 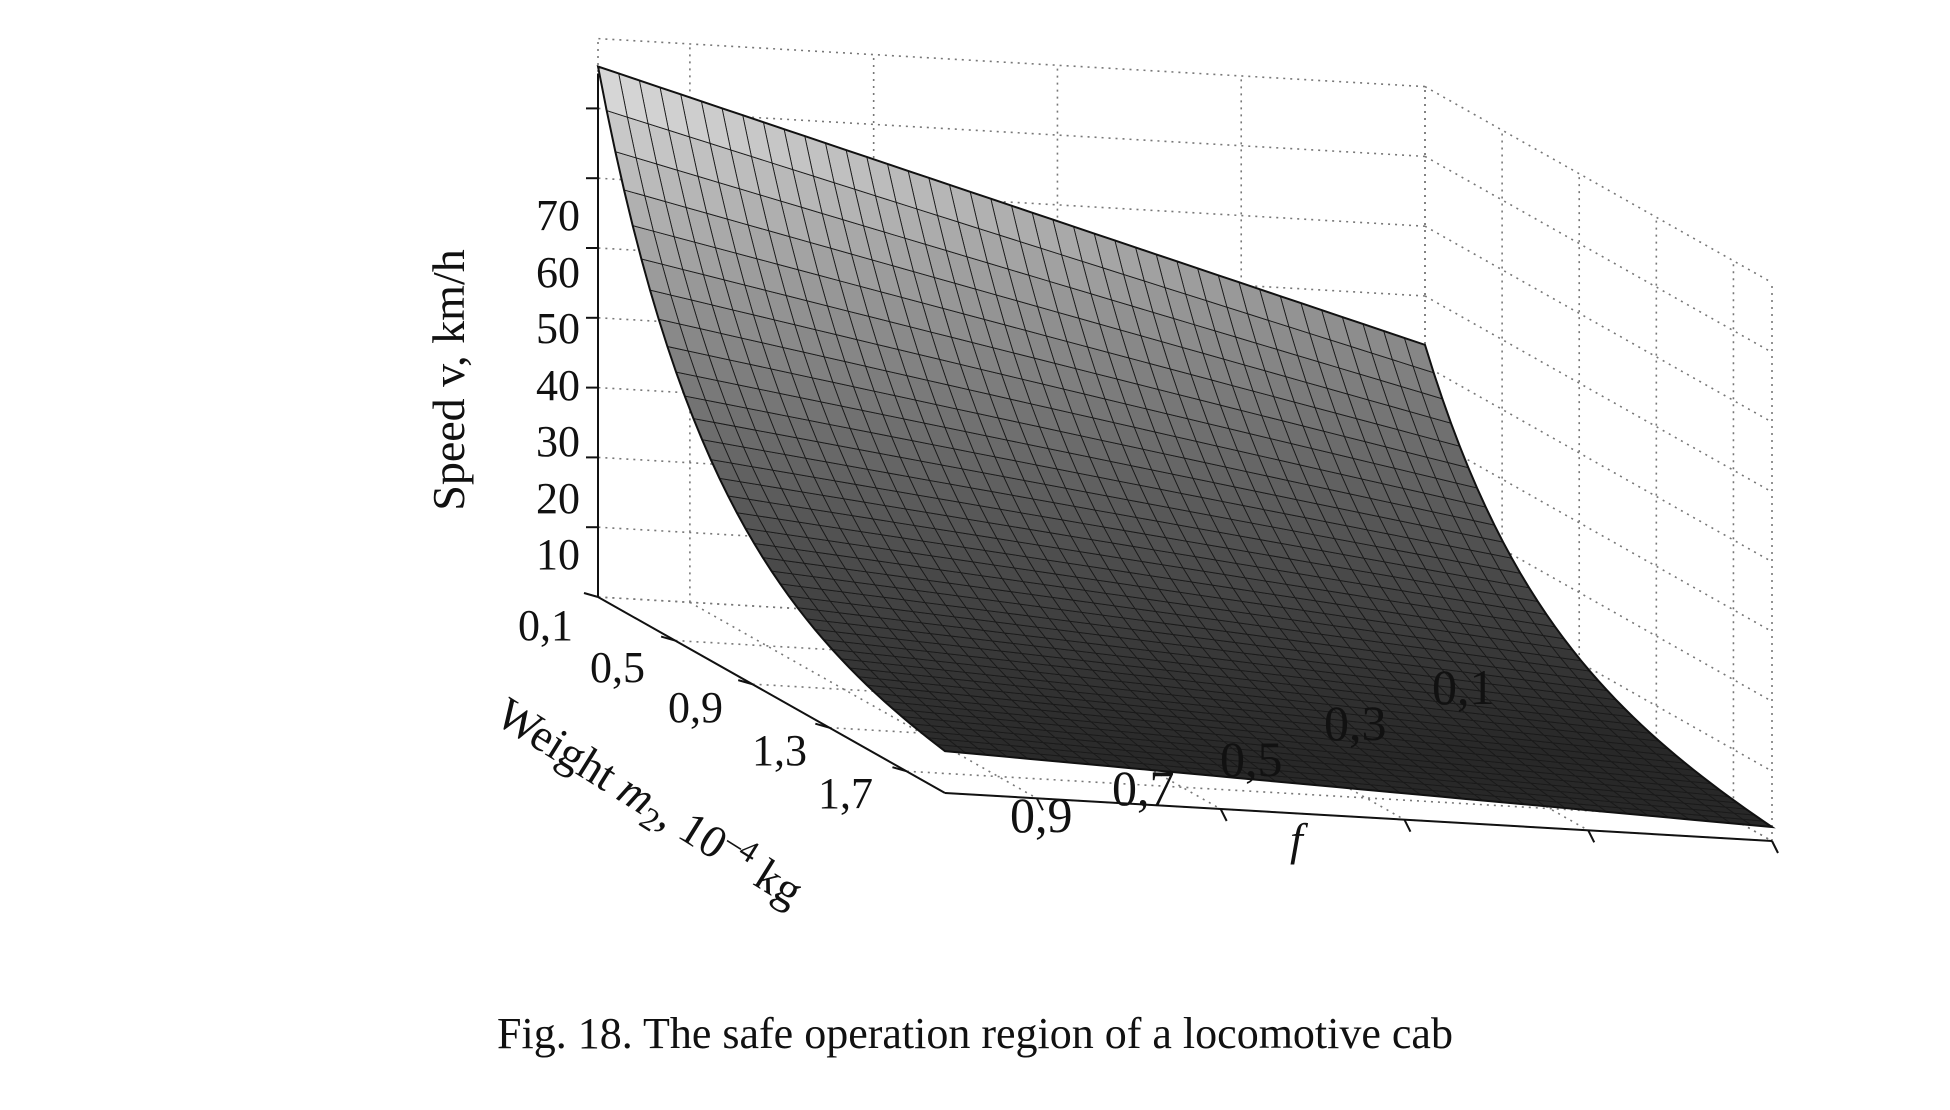 I want to click on x-tick-labels: 0,1 0,5 0,9 1,3 1,7, so click(x=695, y=709).